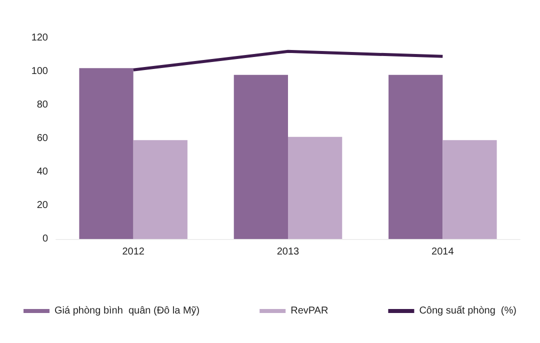 This screenshot has width=540, height=343. Describe the element at coordinates (309, 311) in the screenshot. I see `legend-label: RevPAR` at that location.